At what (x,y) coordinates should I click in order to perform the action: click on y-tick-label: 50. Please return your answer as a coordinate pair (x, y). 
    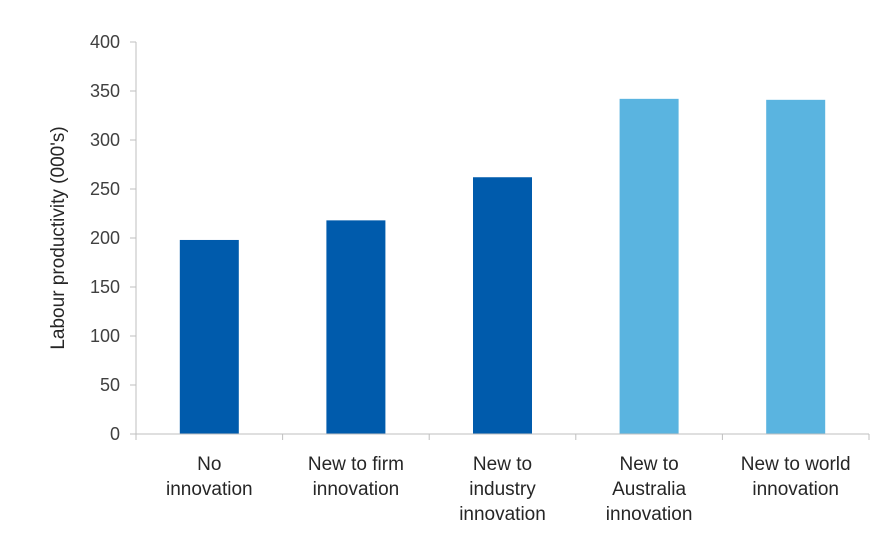
    Looking at the image, I should click on (110, 385).